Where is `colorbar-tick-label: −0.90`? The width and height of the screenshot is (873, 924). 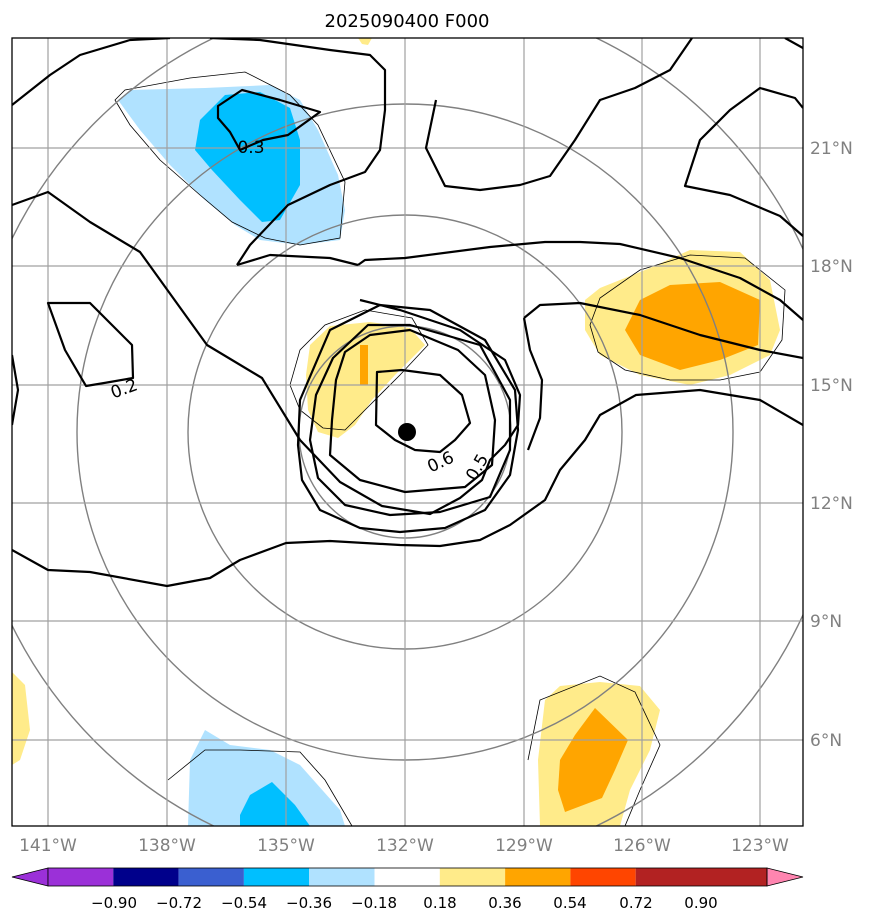 colorbar-tick-label: −0.90 is located at coordinates (114, 903).